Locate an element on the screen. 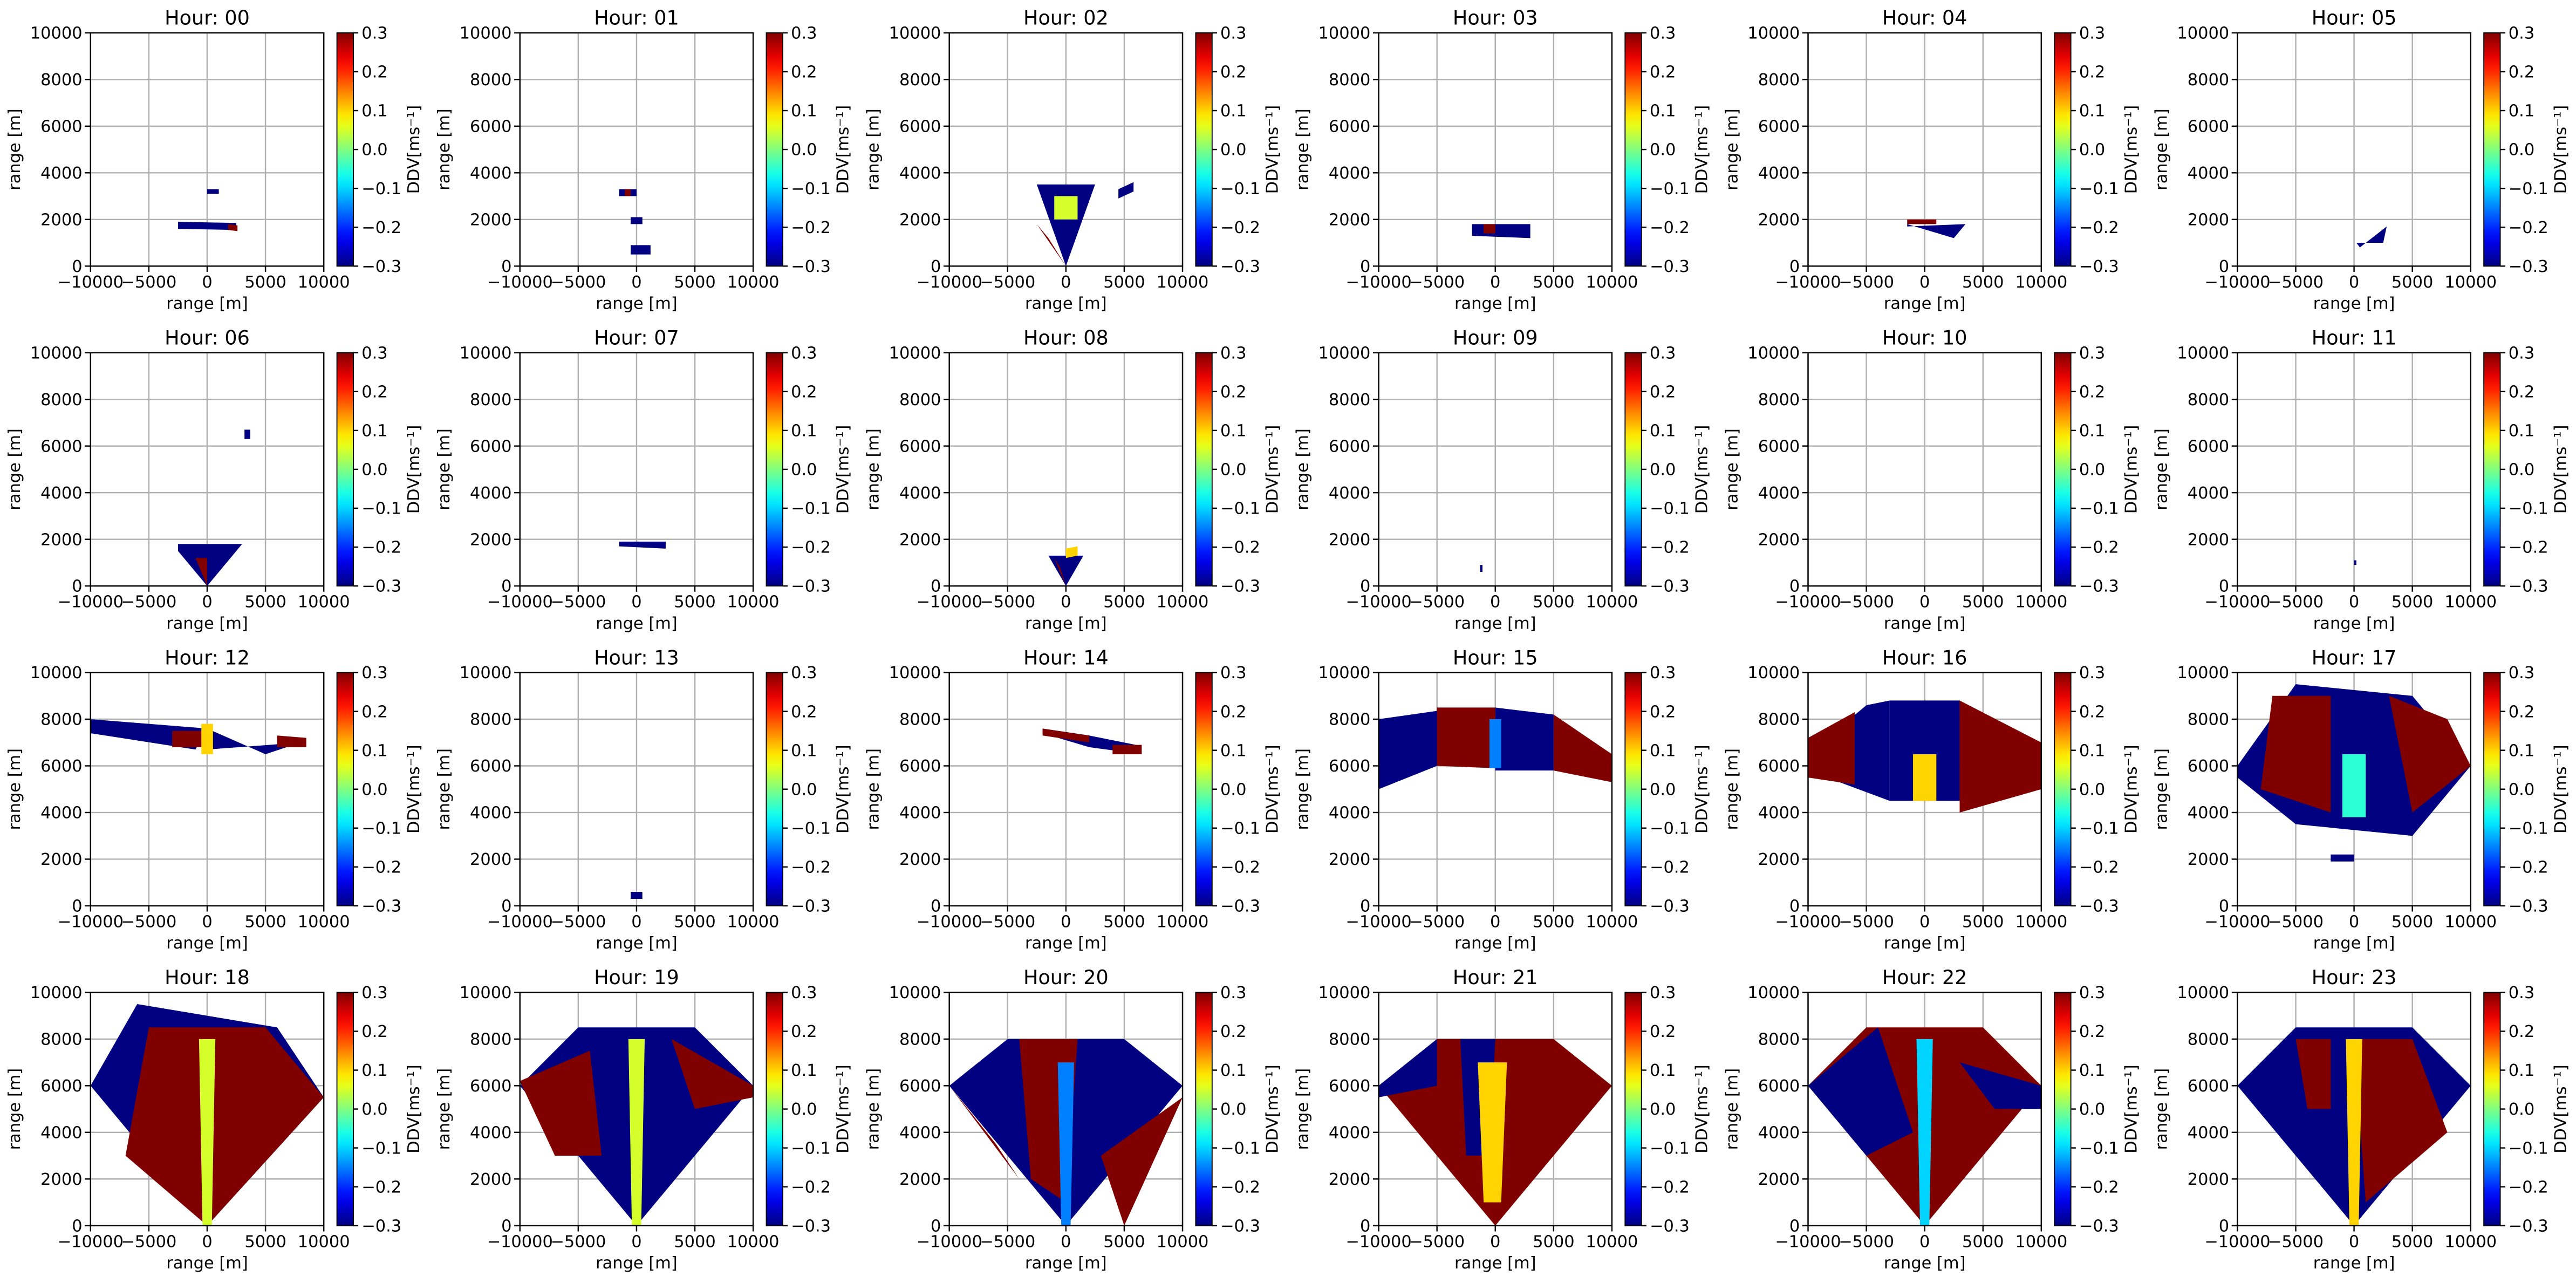  panel-title: Hour: 20 is located at coordinates (1066, 977).